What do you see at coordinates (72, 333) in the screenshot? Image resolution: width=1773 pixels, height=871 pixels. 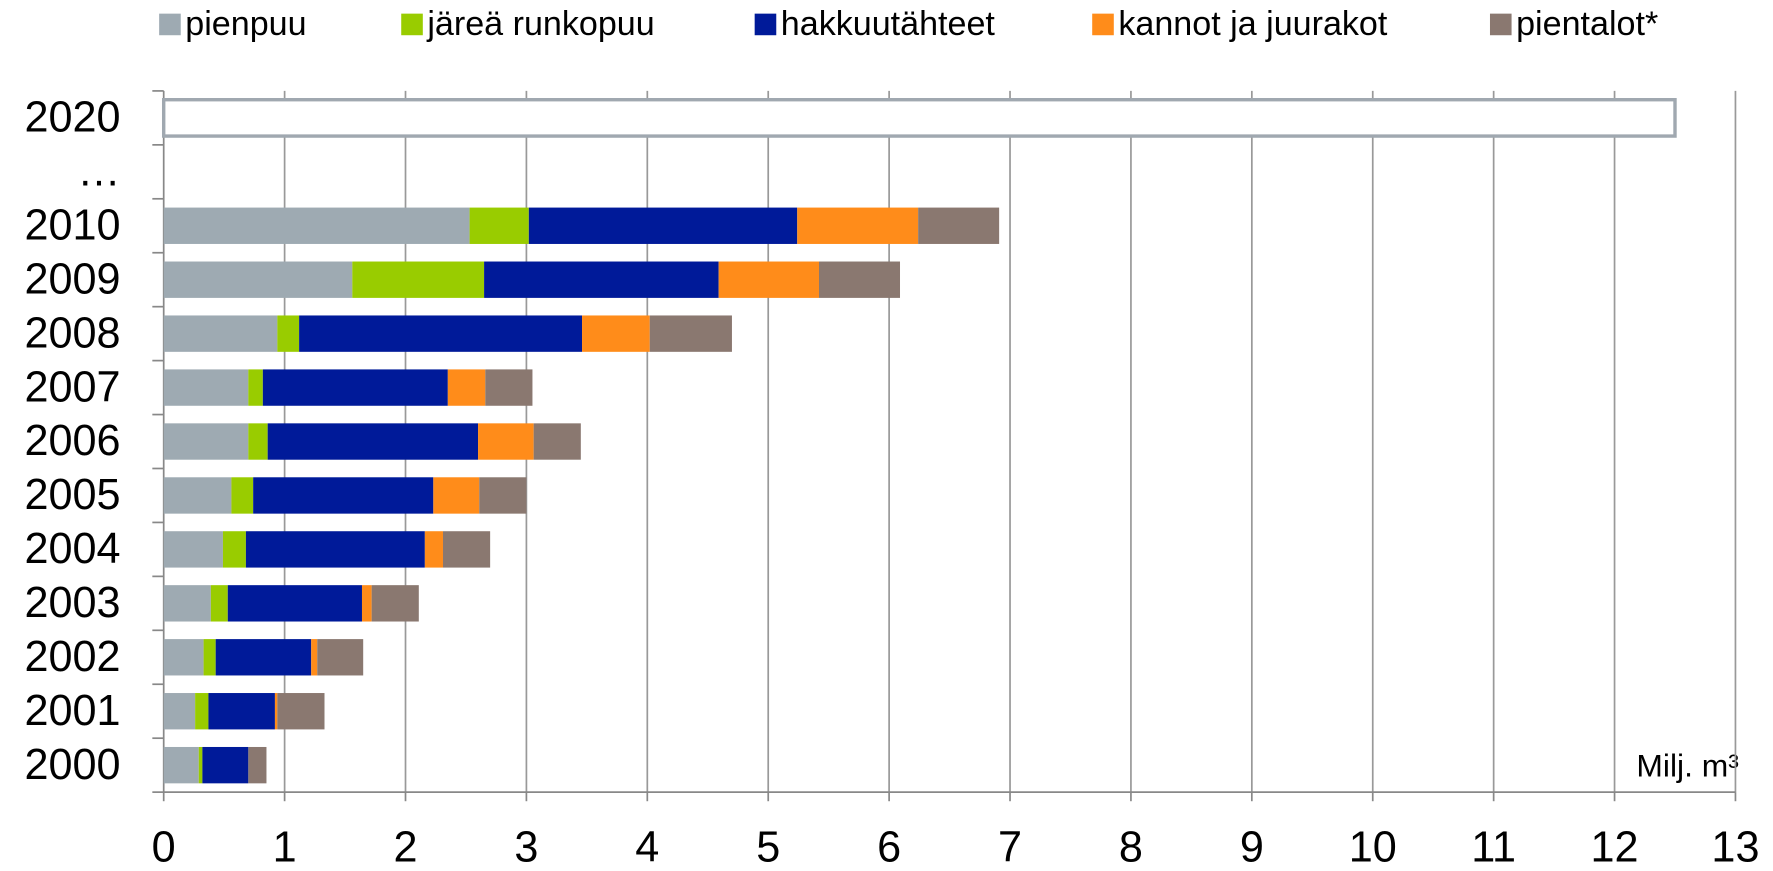 I see `y-tick-label: 2008` at bounding box center [72, 333].